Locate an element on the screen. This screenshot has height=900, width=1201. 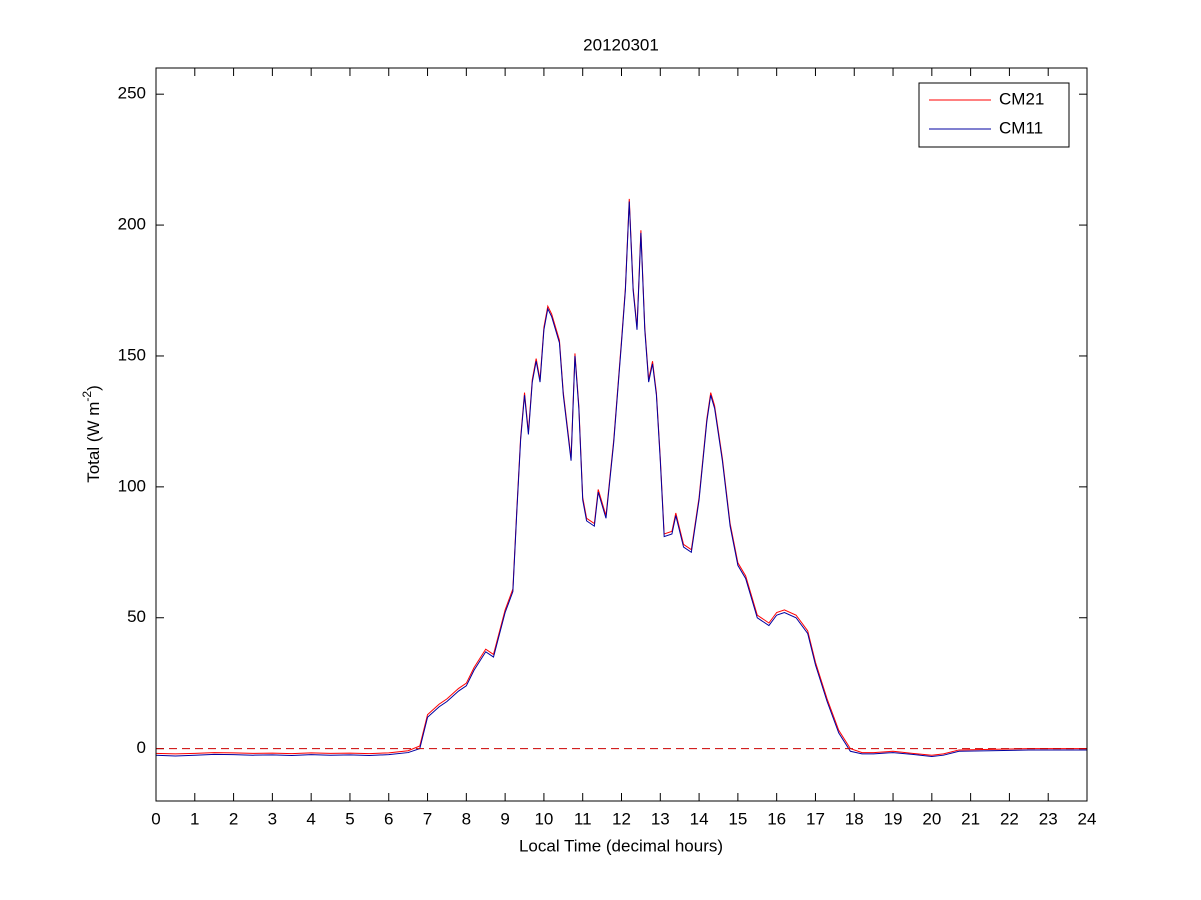
y-axis-label: Total (W m-2) is located at coordinates (91, 434).